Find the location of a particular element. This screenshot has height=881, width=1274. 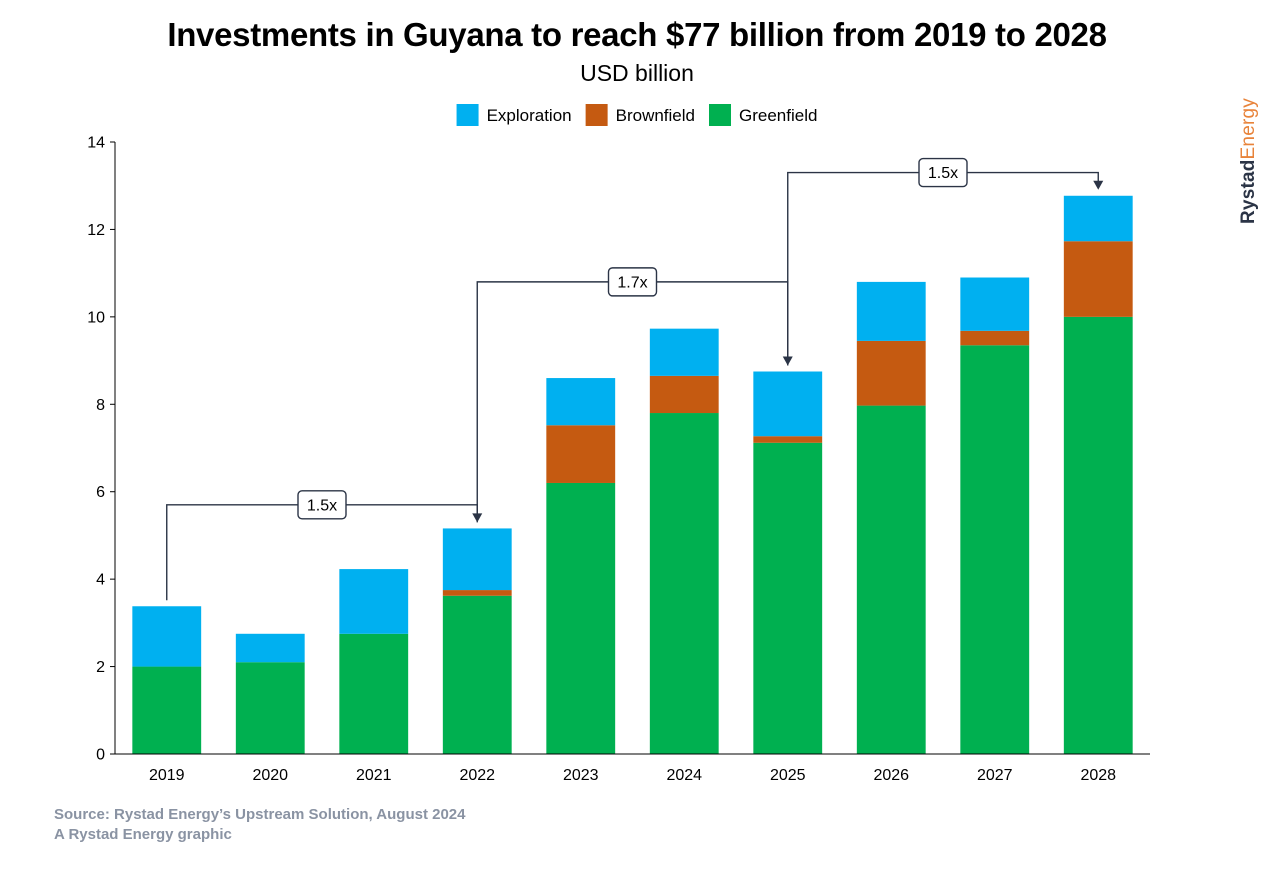

annotation-label: 1.7x is located at coordinates (632, 282).